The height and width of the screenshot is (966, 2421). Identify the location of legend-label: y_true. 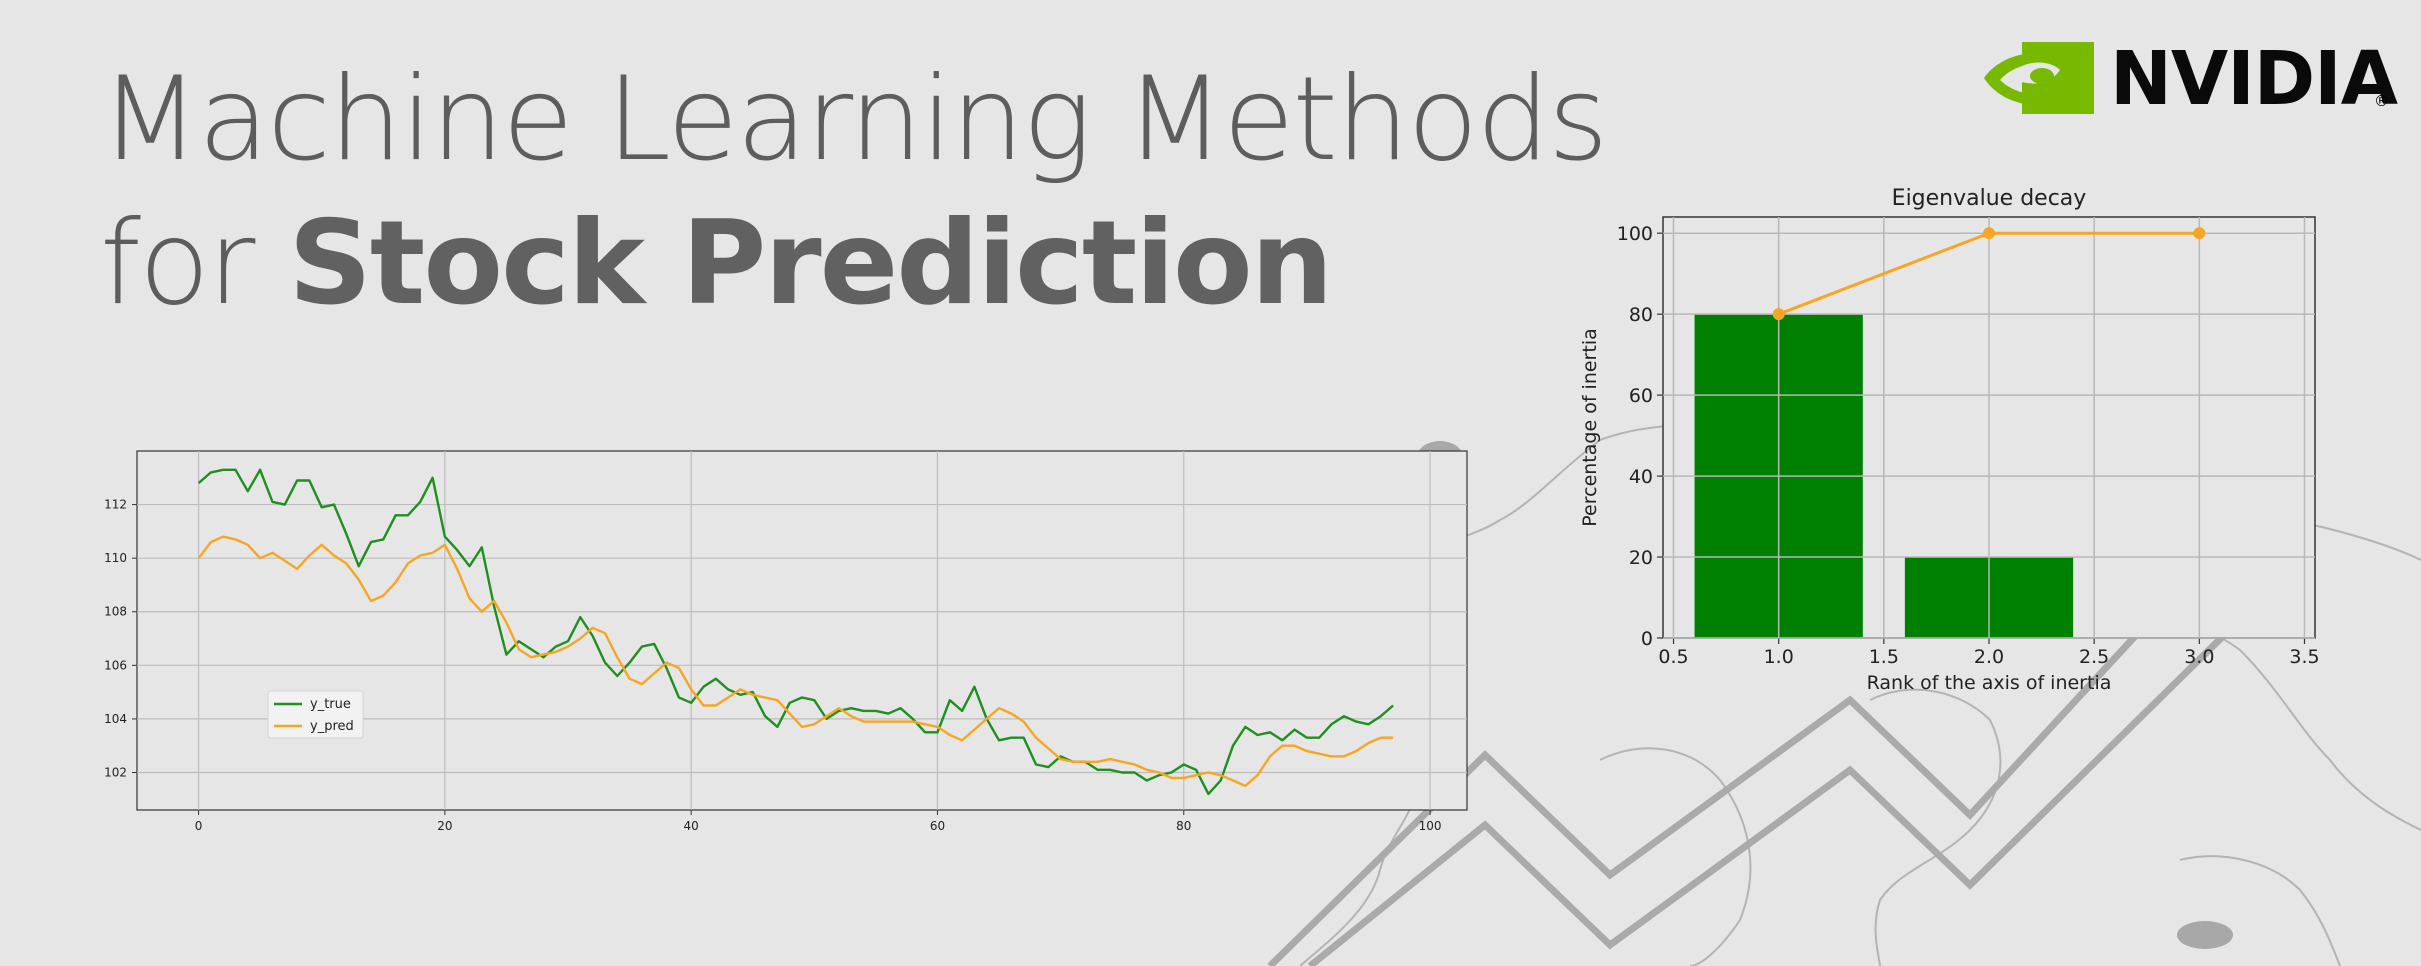
(330, 704).